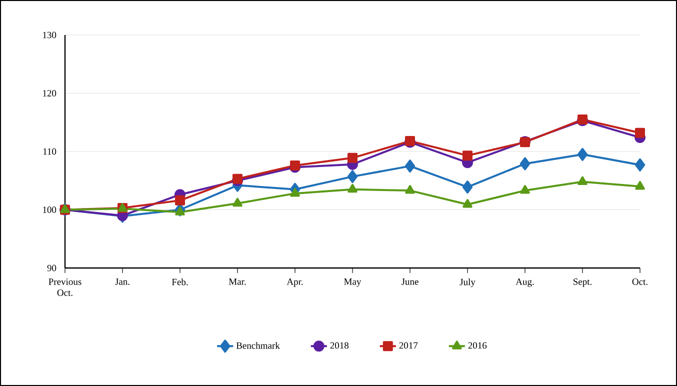 This screenshot has height=386, width=677. Describe the element at coordinates (49, 209) in the screenshot. I see `y-tick-label: 100` at that location.